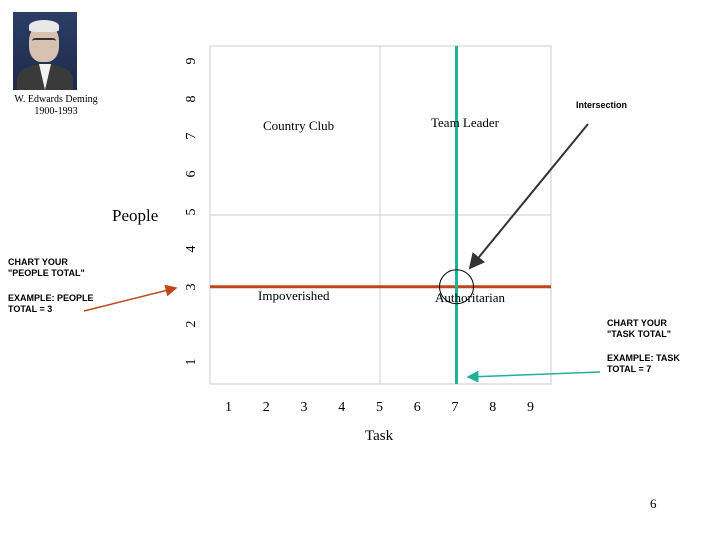 The image size is (720, 540). Describe the element at coordinates (191, 249) in the screenshot. I see `y-tick-label: 4` at that location.